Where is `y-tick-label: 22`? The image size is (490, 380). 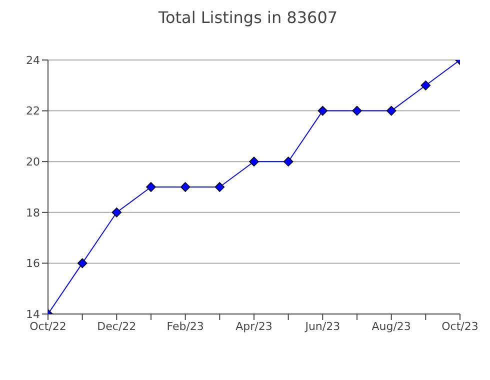 y-tick-label: 22 is located at coordinates (33, 111).